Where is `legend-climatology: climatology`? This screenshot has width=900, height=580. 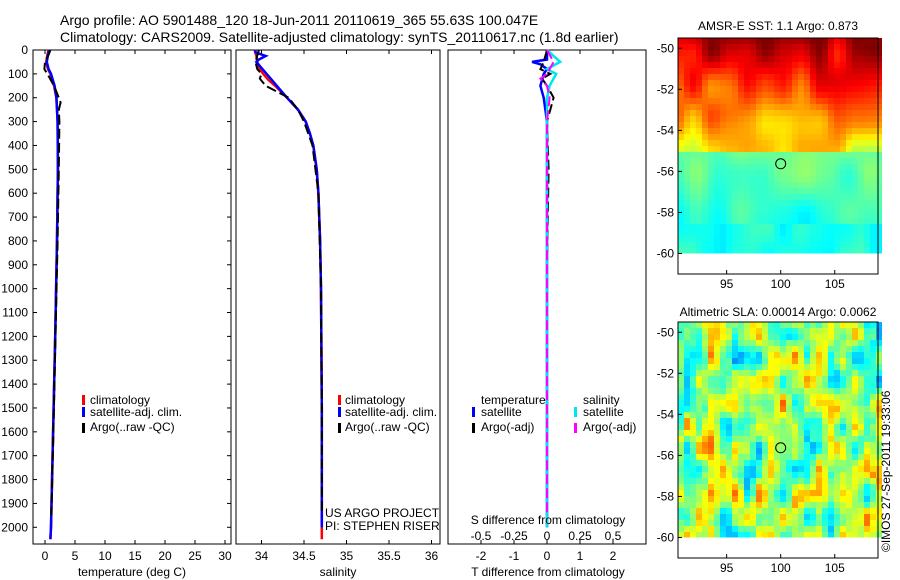 legend-climatology: climatology is located at coordinates (120, 400).